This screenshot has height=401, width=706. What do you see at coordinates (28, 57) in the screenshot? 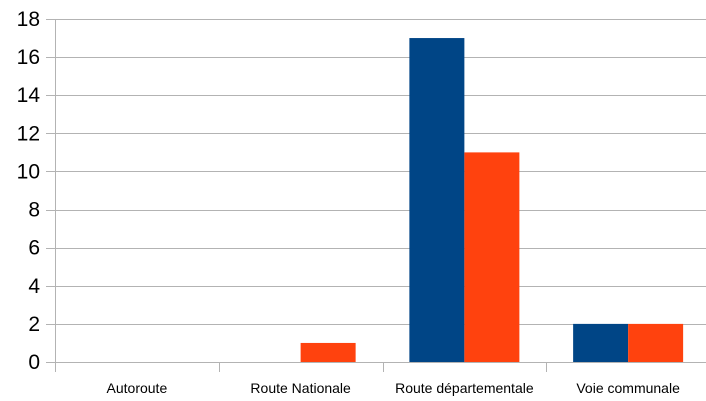
I see `y-tick-label: 16` at bounding box center [28, 57].